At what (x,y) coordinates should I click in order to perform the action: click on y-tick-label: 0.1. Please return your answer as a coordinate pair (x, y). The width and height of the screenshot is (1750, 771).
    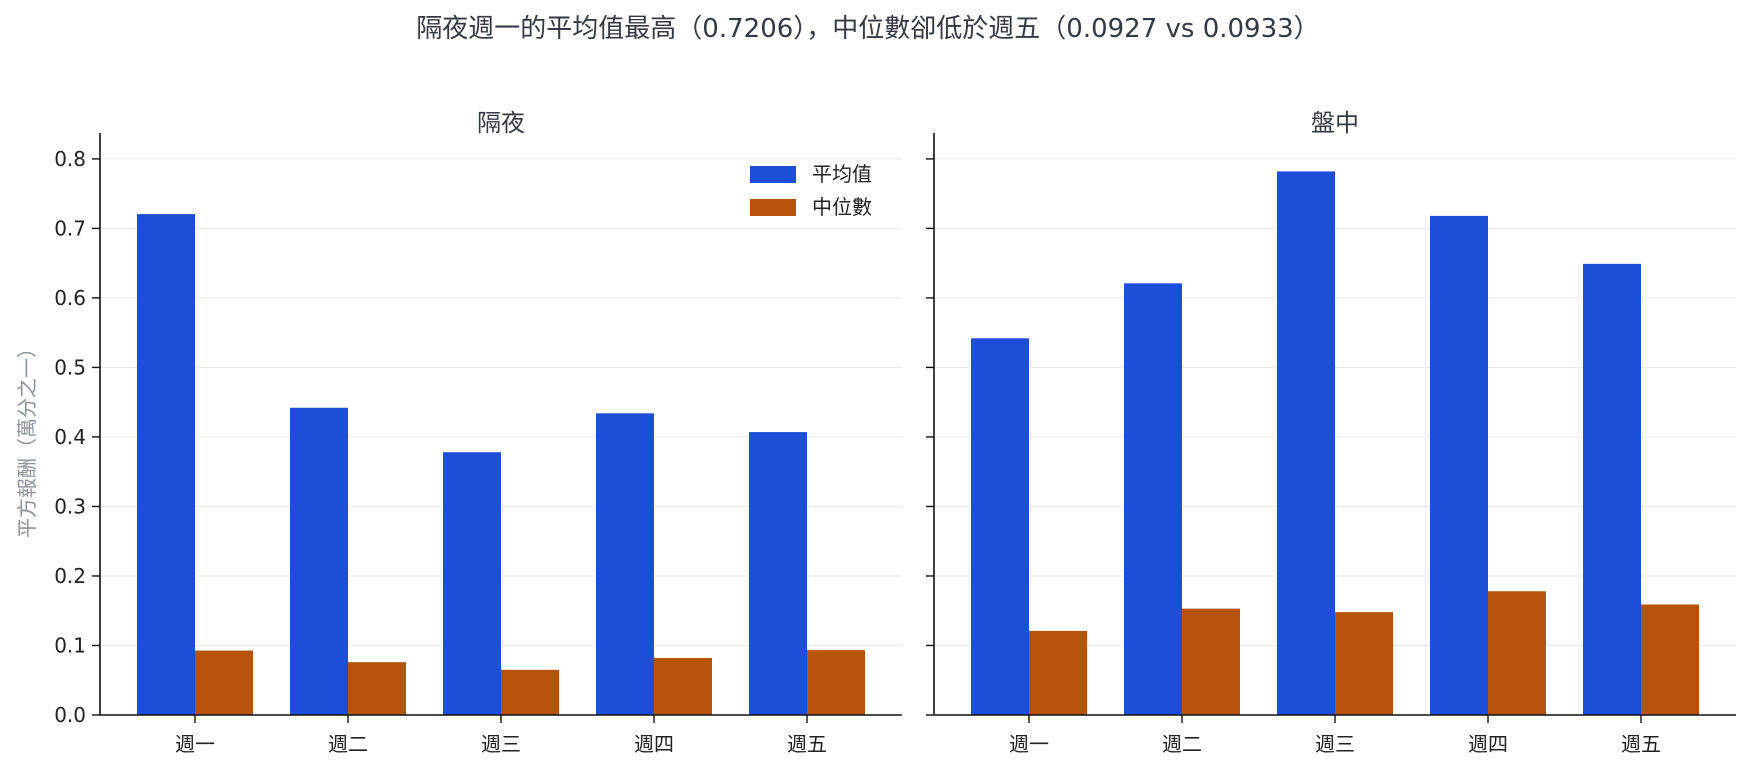
    Looking at the image, I should click on (70, 645).